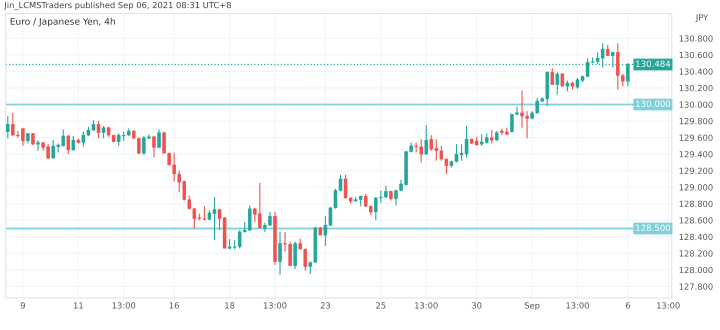  I want to click on y-tick-label: 130.600, so click(696, 55).